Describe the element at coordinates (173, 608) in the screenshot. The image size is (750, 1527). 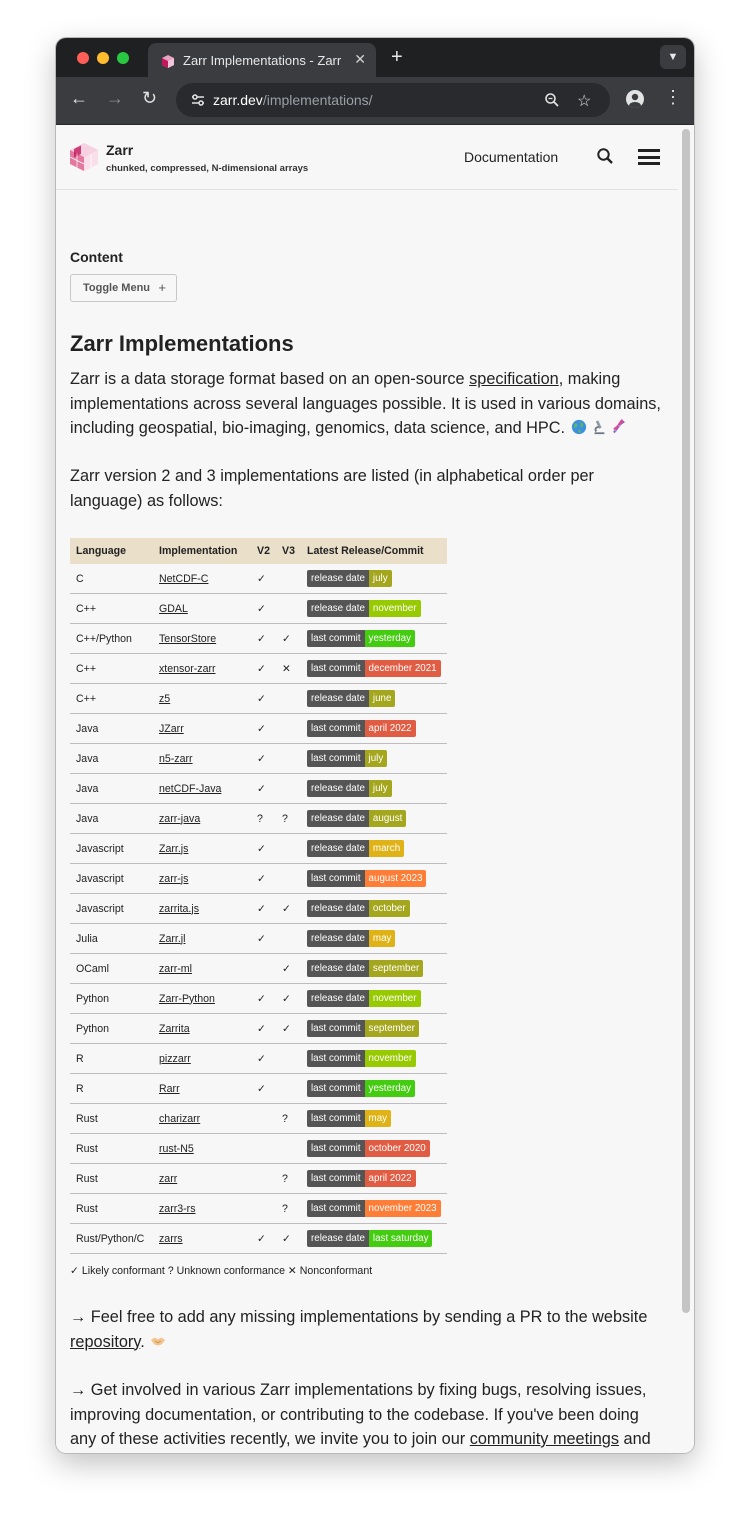
I see `implementation-link: GDAL` at that location.